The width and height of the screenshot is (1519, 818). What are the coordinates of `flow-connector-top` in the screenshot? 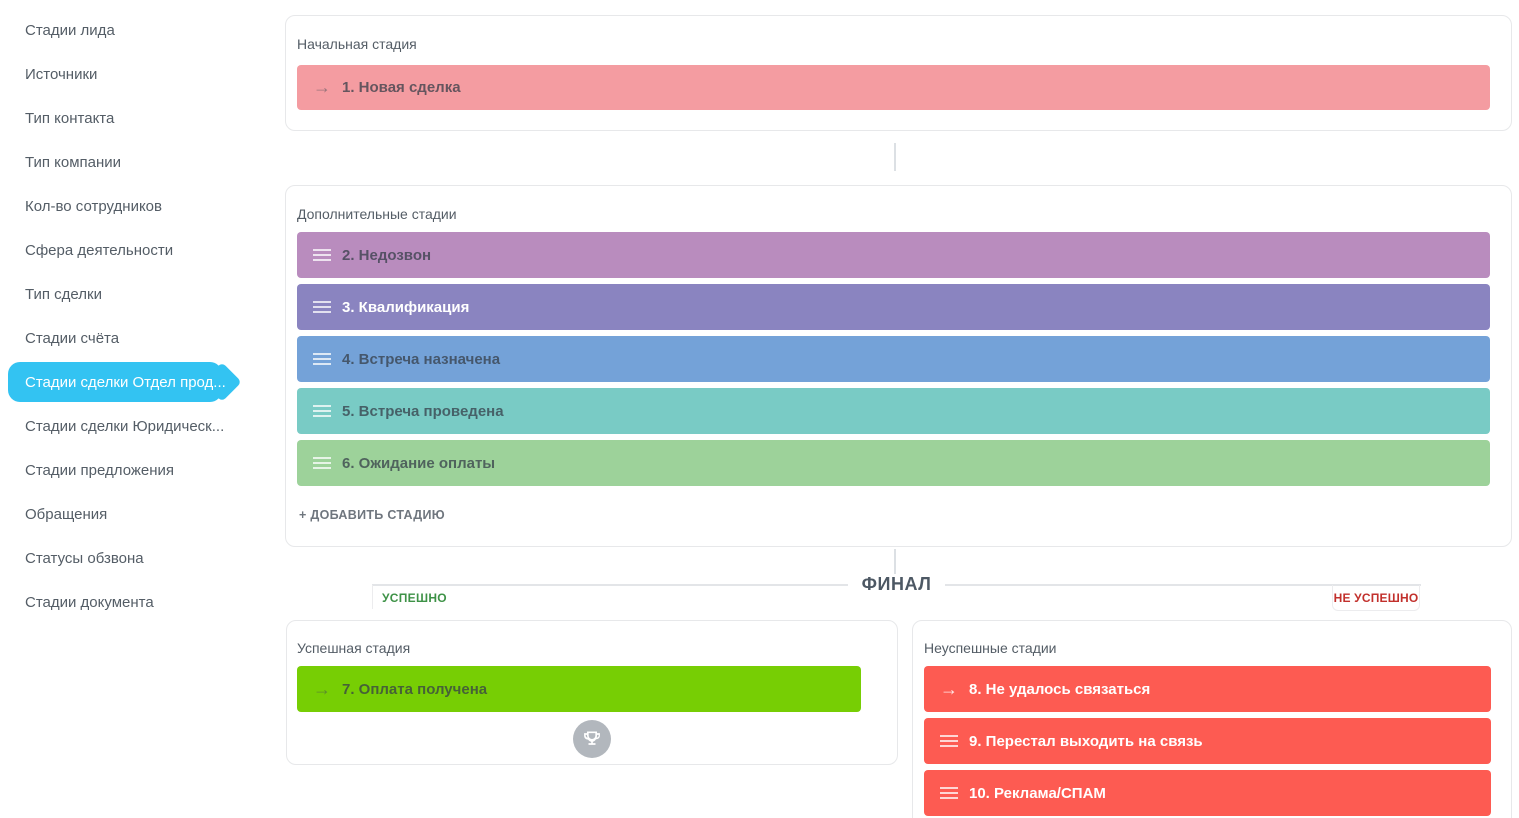 It's located at (895, 157).